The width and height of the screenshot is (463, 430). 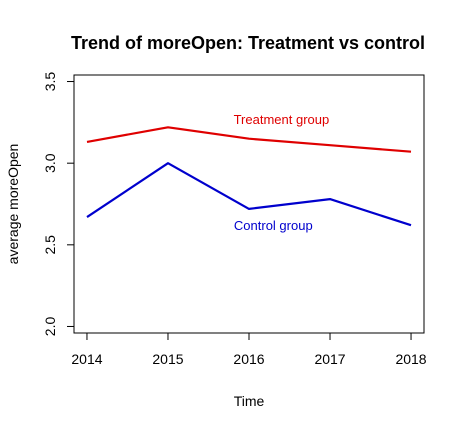 What do you see at coordinates (410, 359) in the screenshot?
I see `x-tick-label-2018: 2018` at bounding box center [410, 359].